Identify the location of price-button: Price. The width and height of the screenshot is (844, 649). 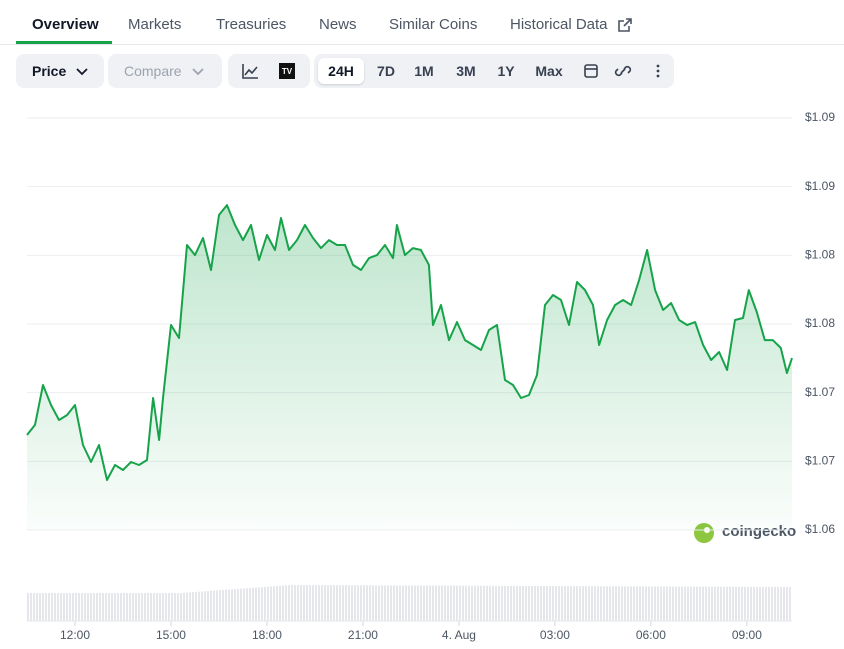
(60, 71).